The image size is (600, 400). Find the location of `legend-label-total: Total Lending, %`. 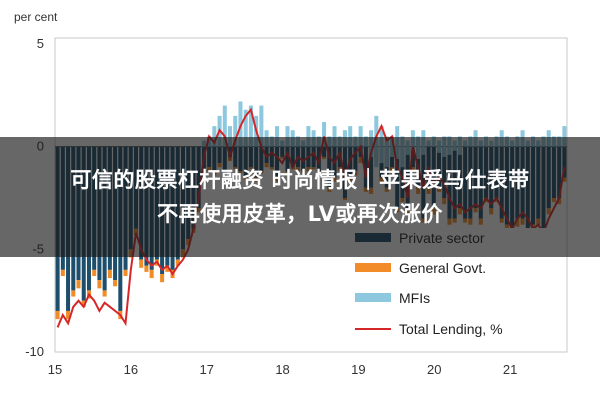

legend-label-total: Total Lending, % is located at coordinates (451, 329).